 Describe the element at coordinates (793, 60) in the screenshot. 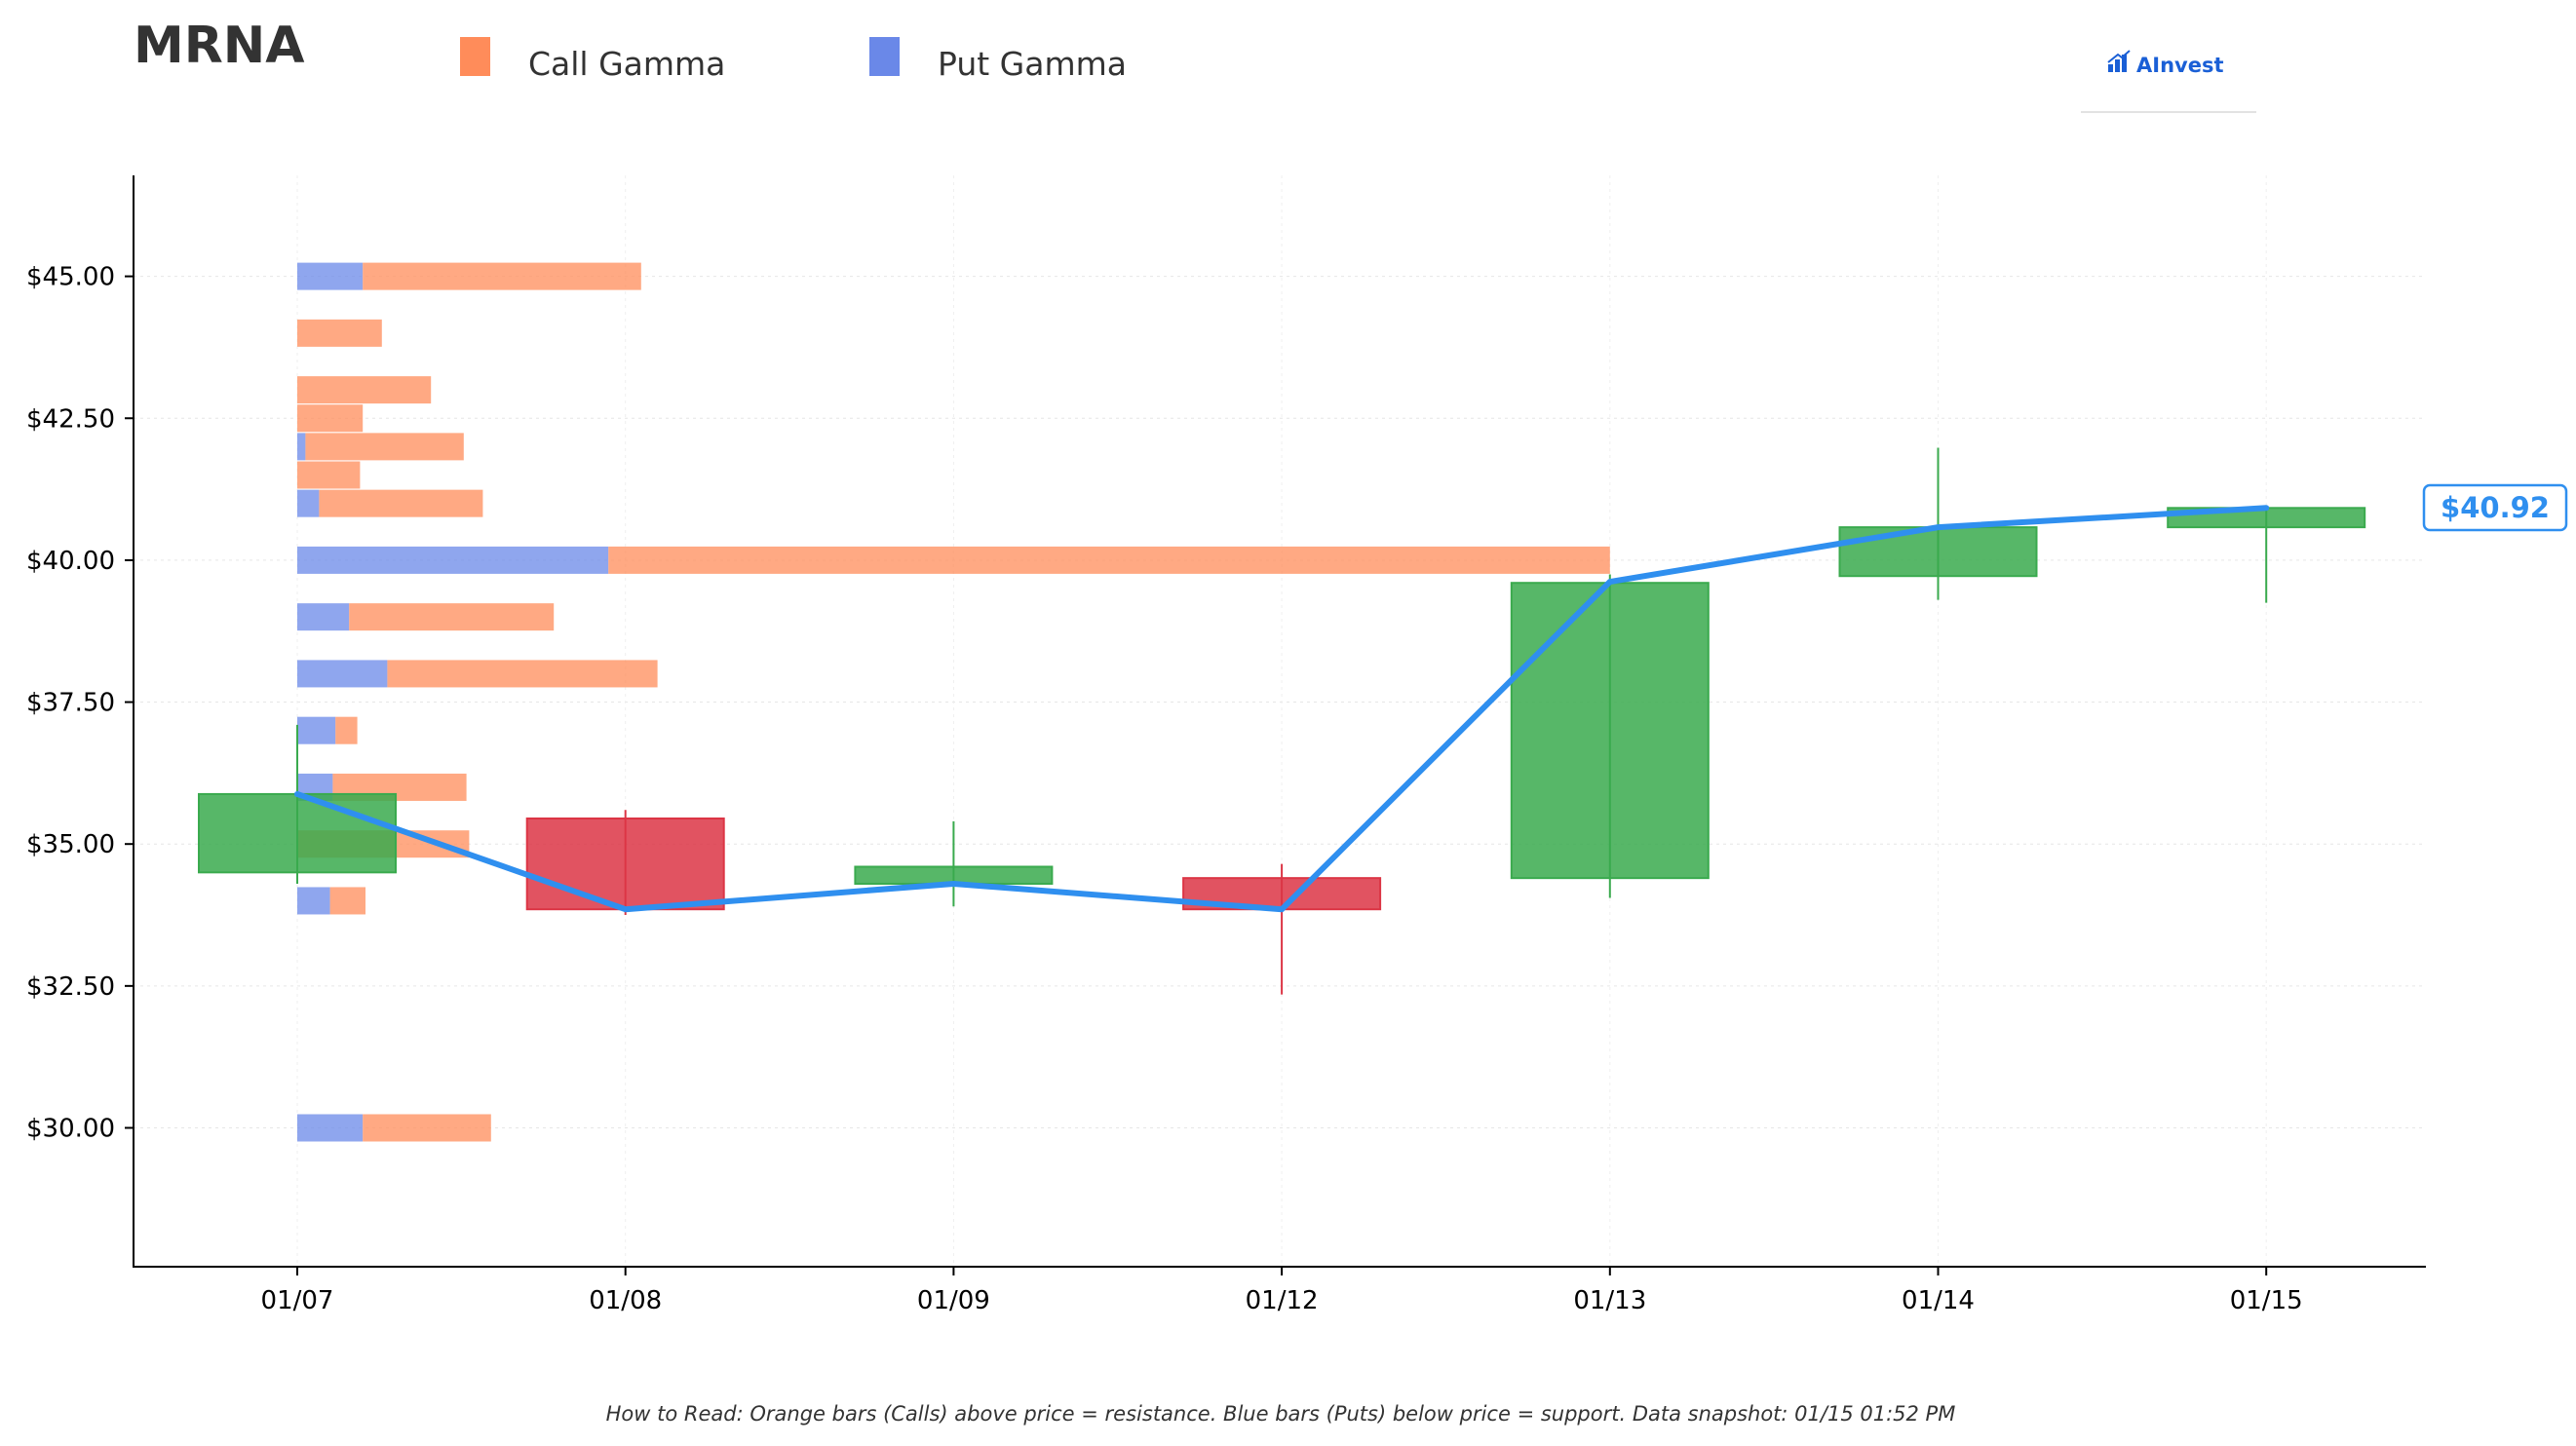

I see `legend: Call Gamma Put Gamma` at that location.